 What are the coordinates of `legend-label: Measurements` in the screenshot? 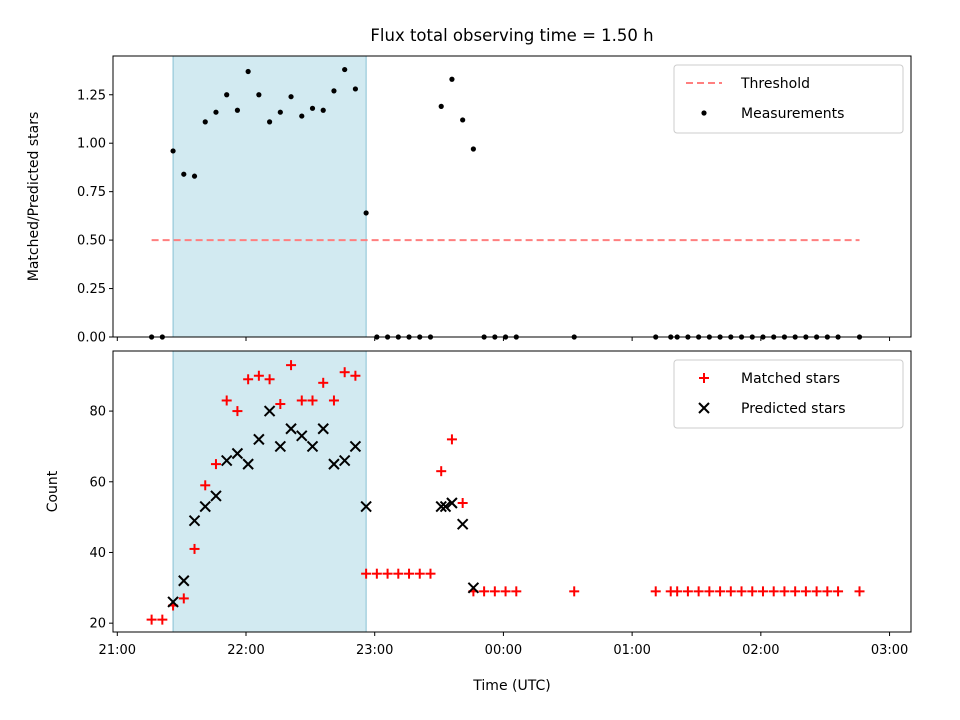 It's located at (792, 114).